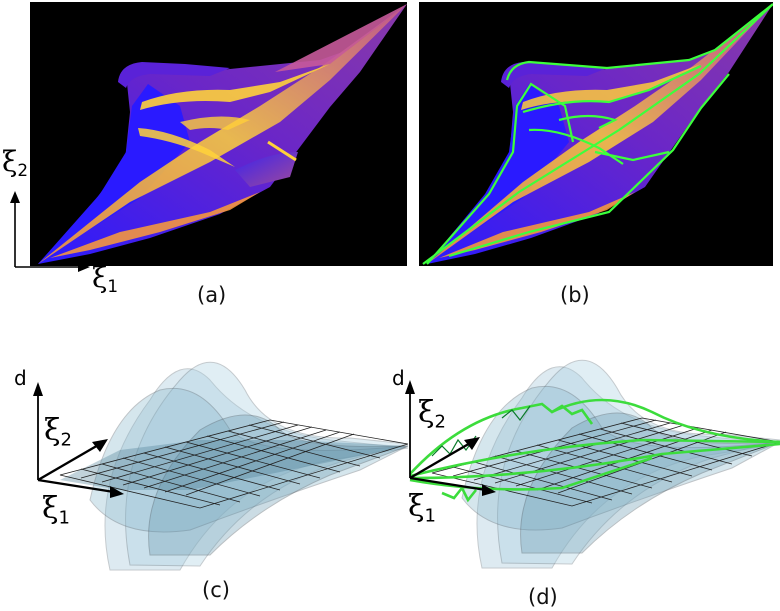 The width and height of the screenshot is (780, 611). I want to click on xi2-arrow-icon, so click(15, 197).